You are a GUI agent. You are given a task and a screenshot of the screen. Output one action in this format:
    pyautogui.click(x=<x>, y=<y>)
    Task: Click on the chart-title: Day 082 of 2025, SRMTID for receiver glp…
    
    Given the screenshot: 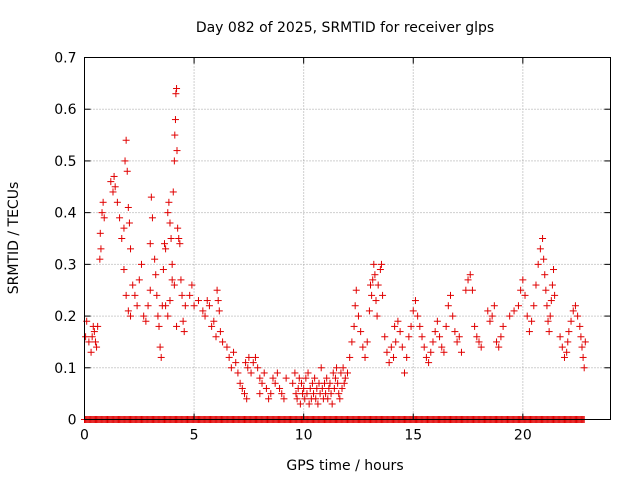 What is the action you would take?
    pyautogui.click(x=345, y=28)
    